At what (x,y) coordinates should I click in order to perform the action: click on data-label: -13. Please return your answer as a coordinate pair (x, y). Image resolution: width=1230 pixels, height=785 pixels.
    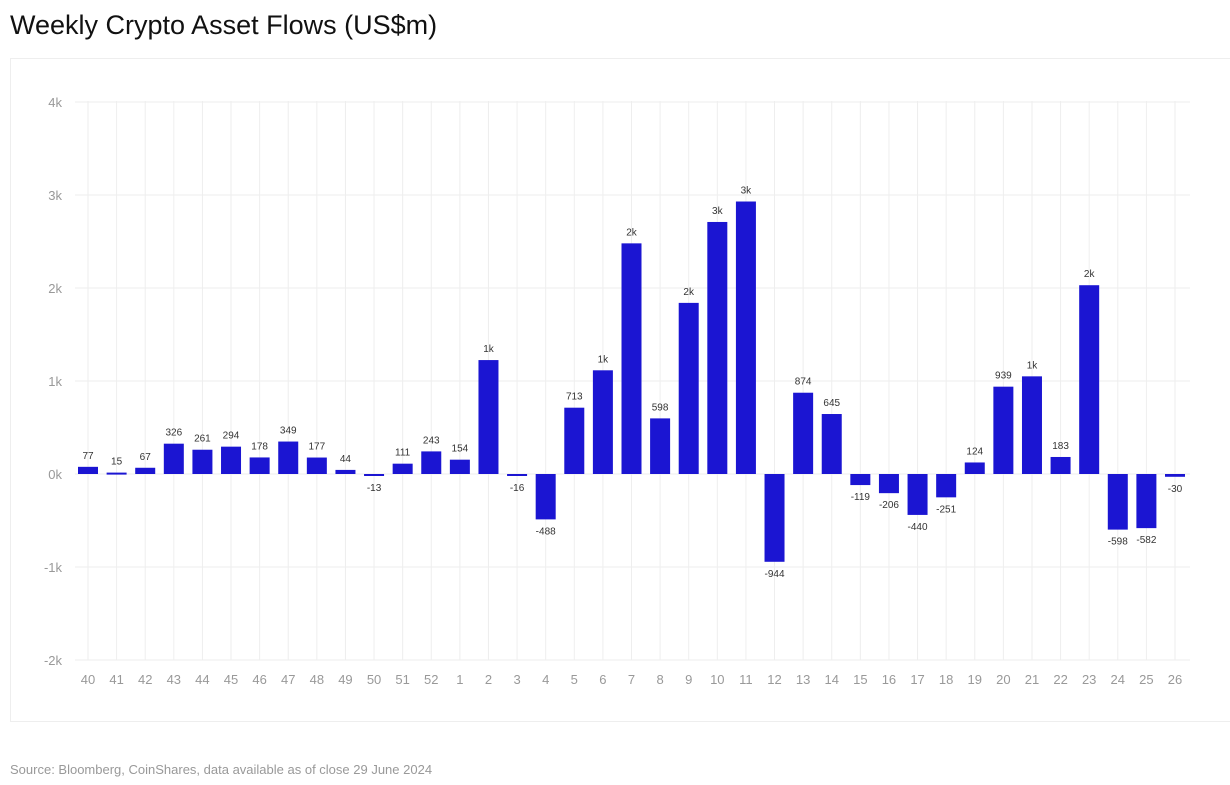
    Looking at the image, I should click on (374, 488).